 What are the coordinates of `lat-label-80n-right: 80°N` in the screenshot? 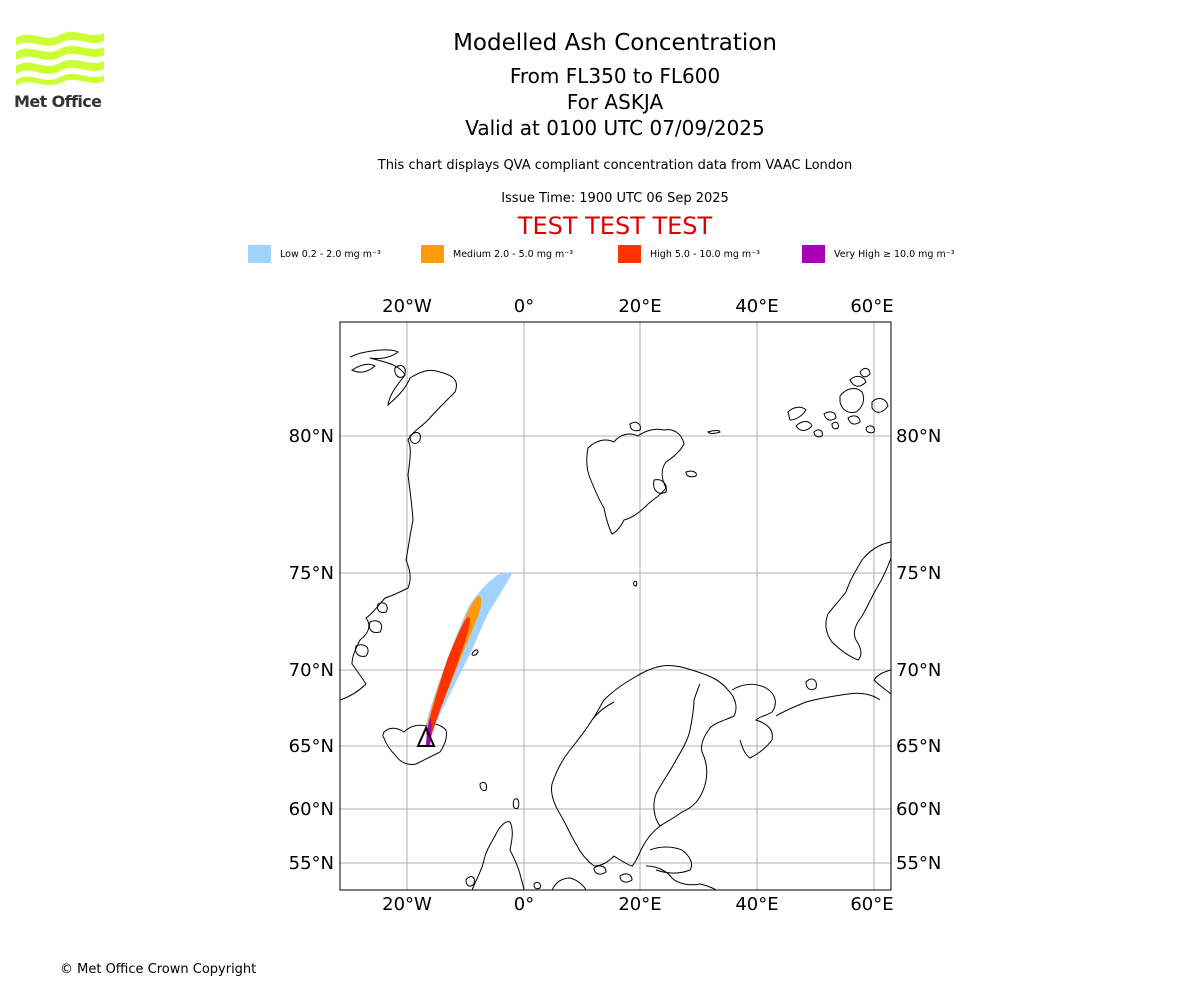 It's located at (918, 436).